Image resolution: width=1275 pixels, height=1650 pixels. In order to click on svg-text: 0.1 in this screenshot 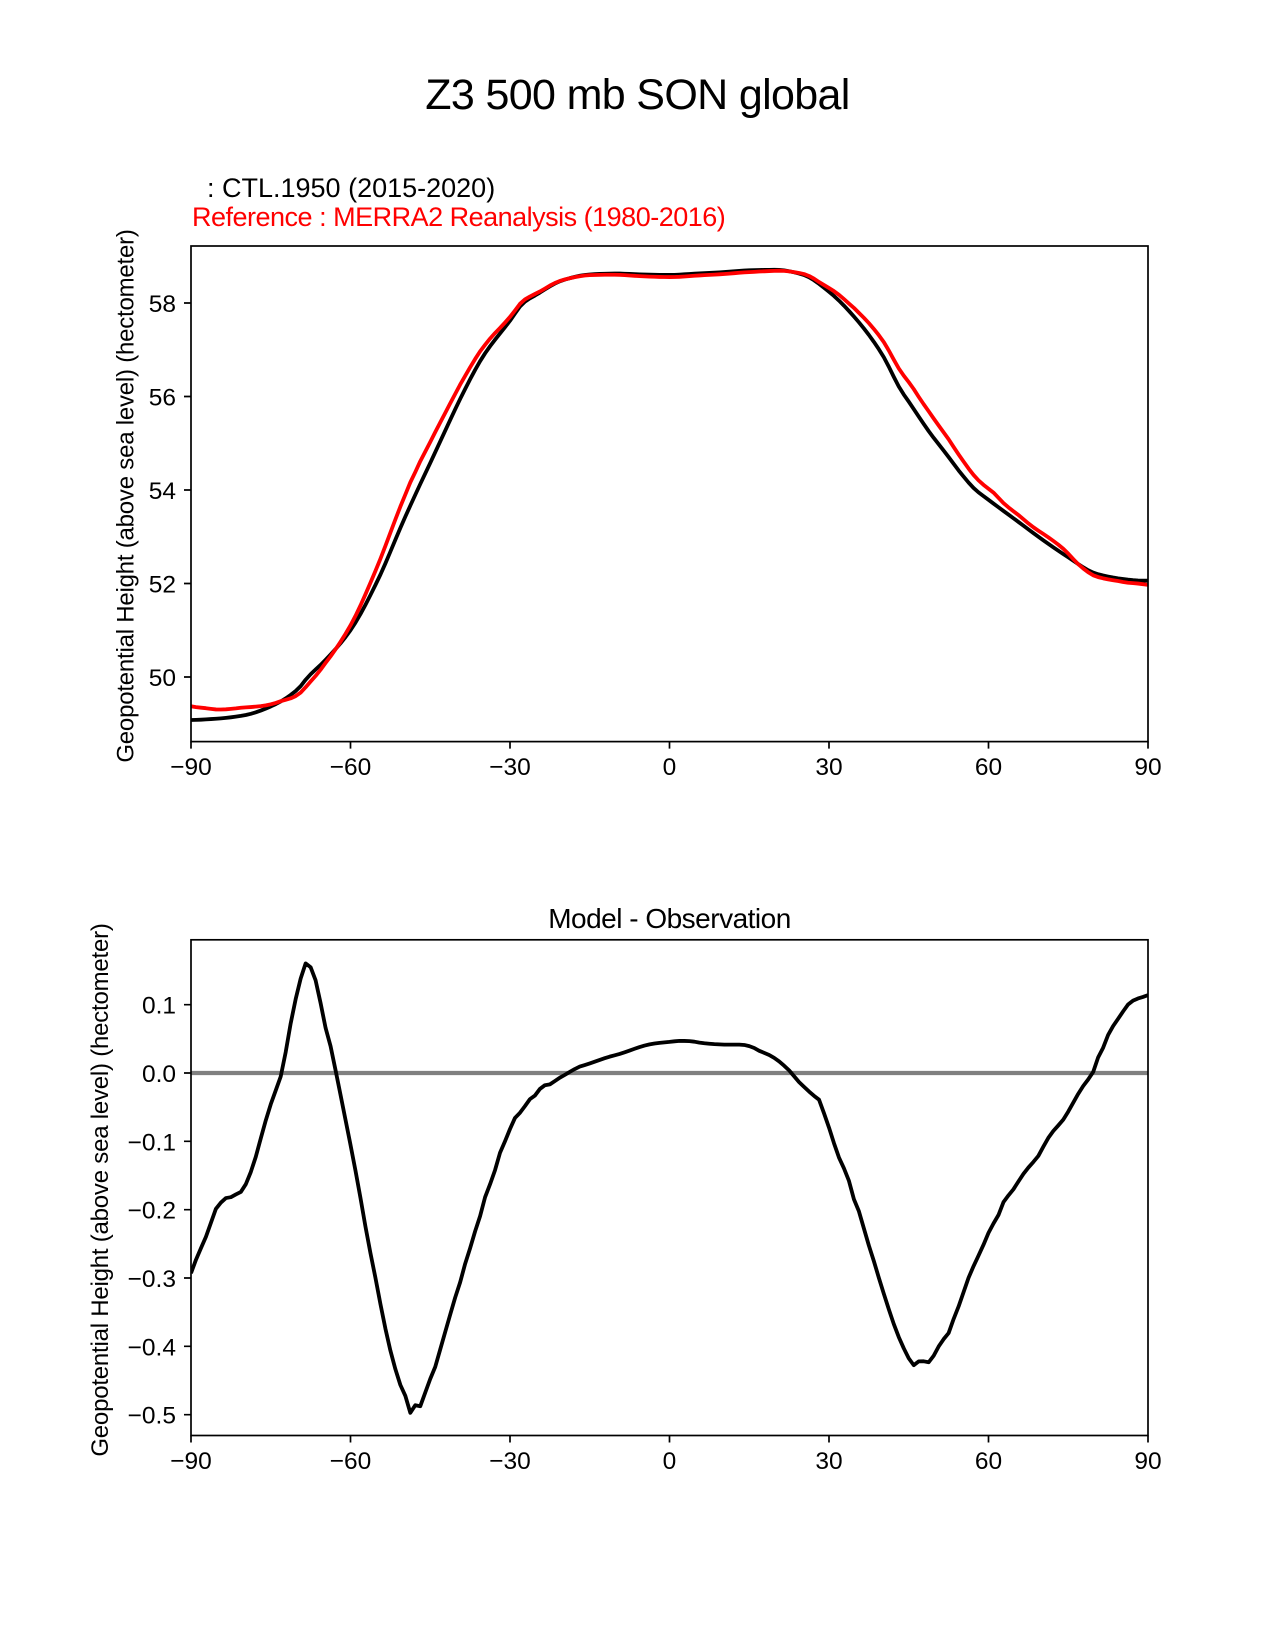, I will do `click(159, 1006)`.